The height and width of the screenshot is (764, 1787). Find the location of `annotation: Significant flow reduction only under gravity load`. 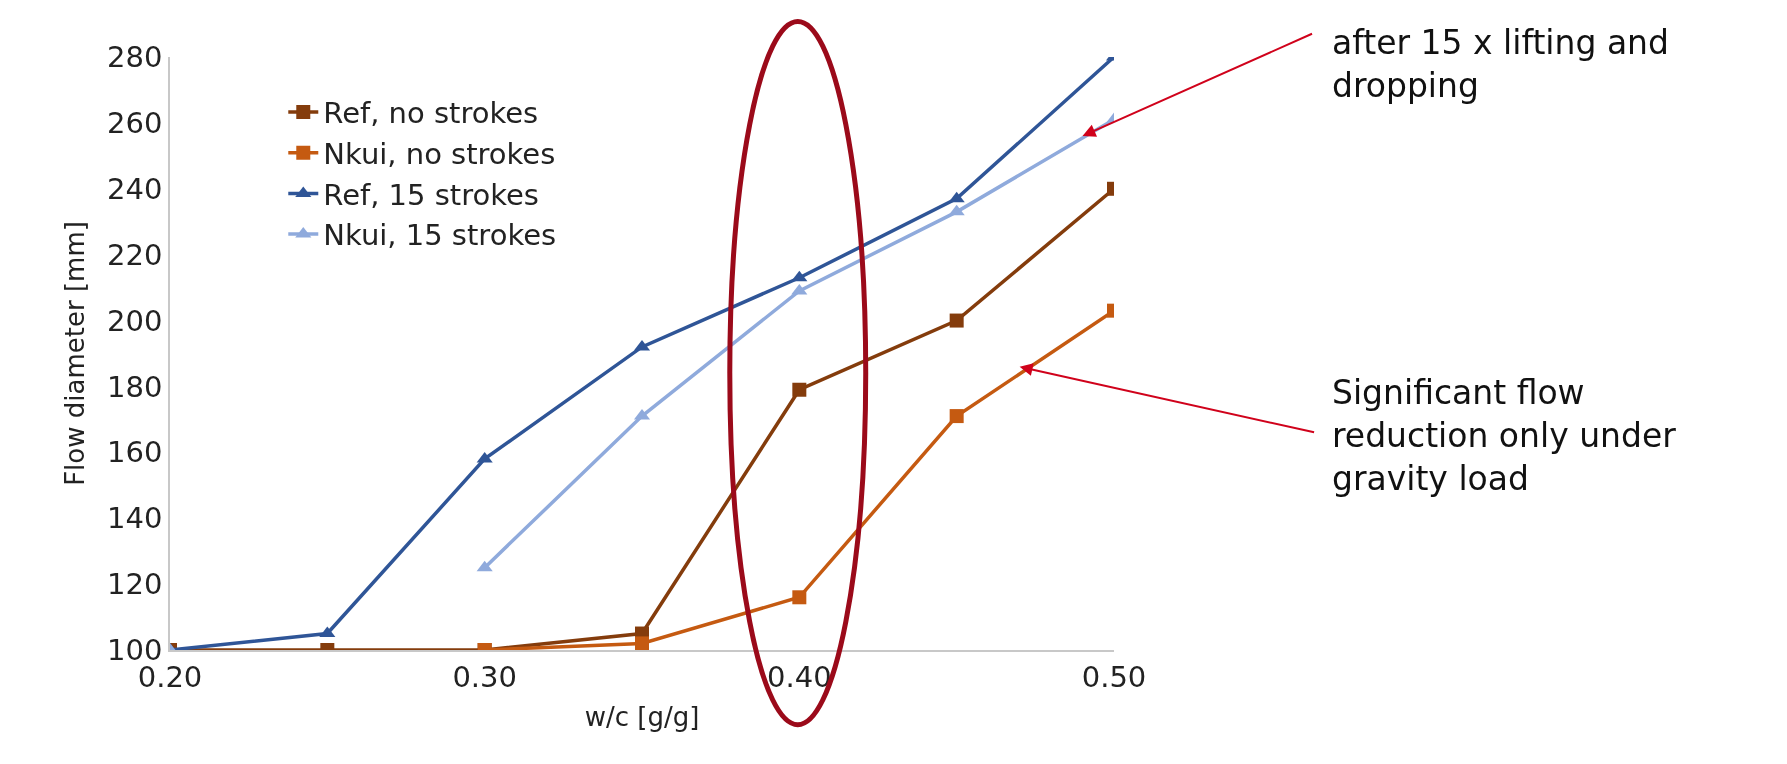

annotation: Significant flow reduction only under gravity load is located at coordinates (1504, 435).